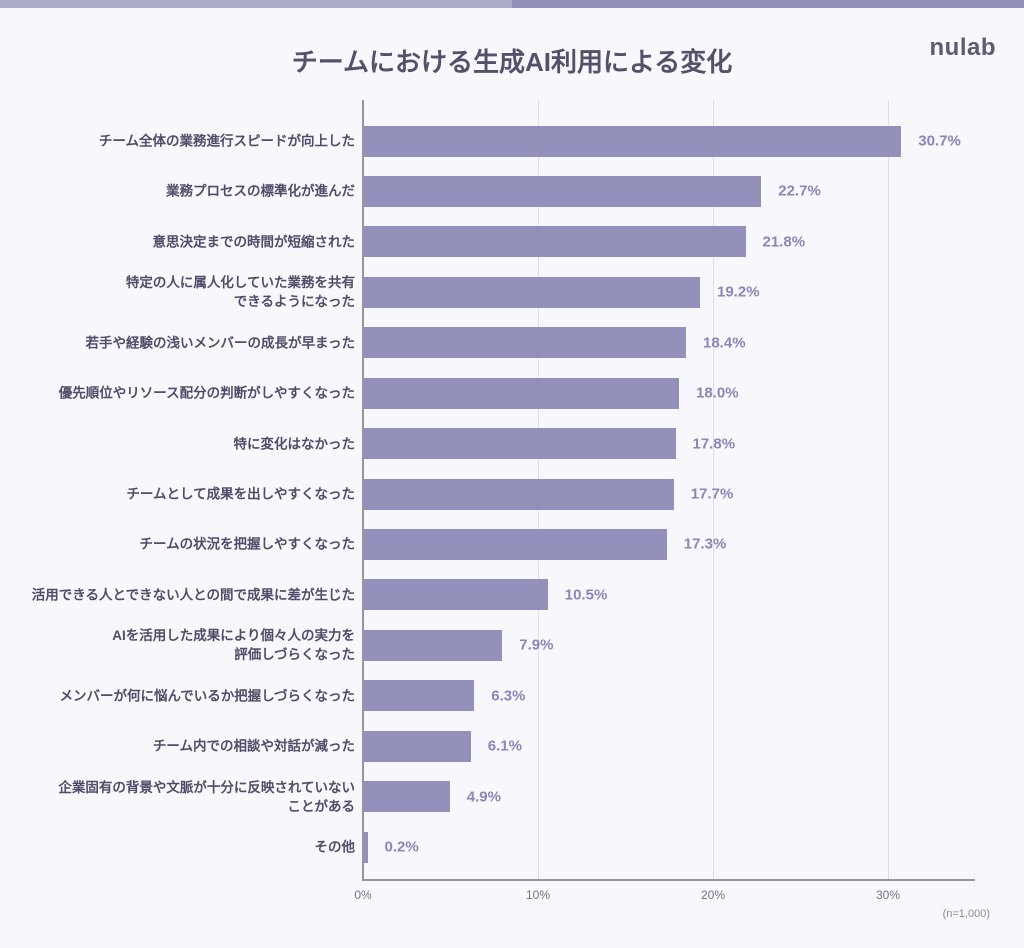 The width and height of the screenshot is (1024, 948). I want to click on value-label: 18.4%, so click(724, 343).